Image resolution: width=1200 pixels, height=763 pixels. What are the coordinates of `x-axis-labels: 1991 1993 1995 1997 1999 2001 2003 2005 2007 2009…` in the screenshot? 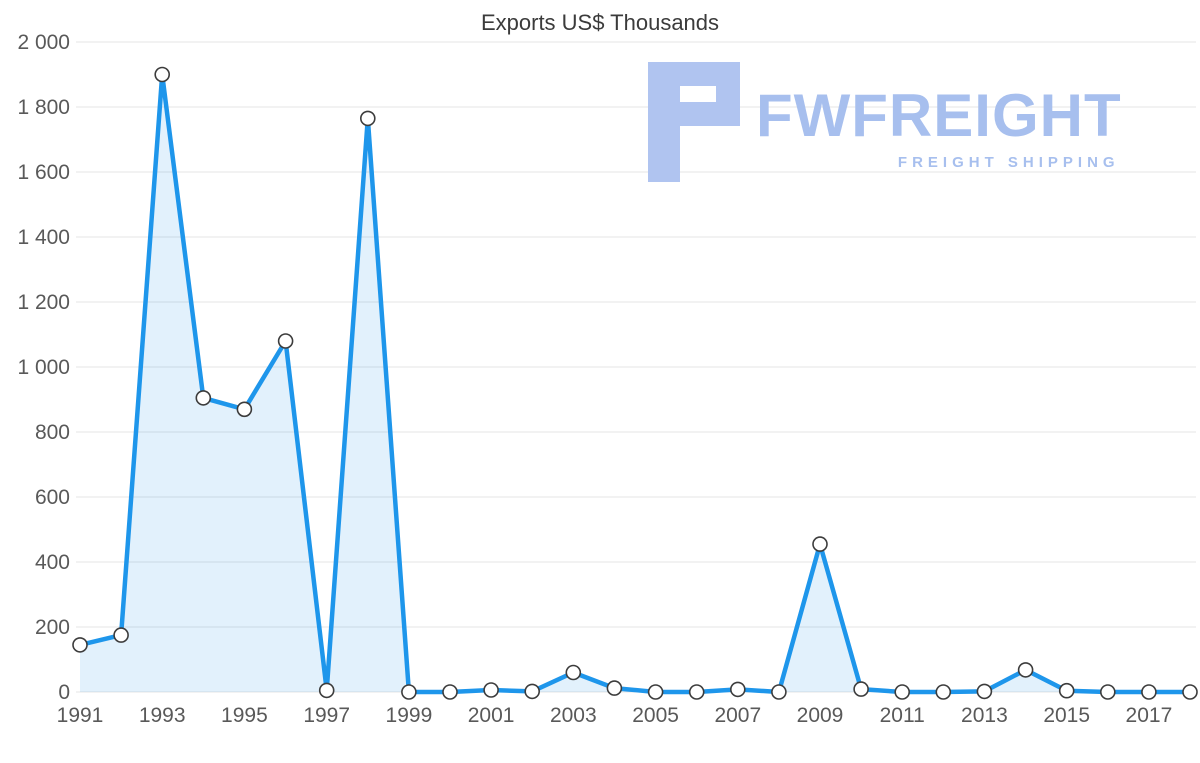 It's located at (615, 715).